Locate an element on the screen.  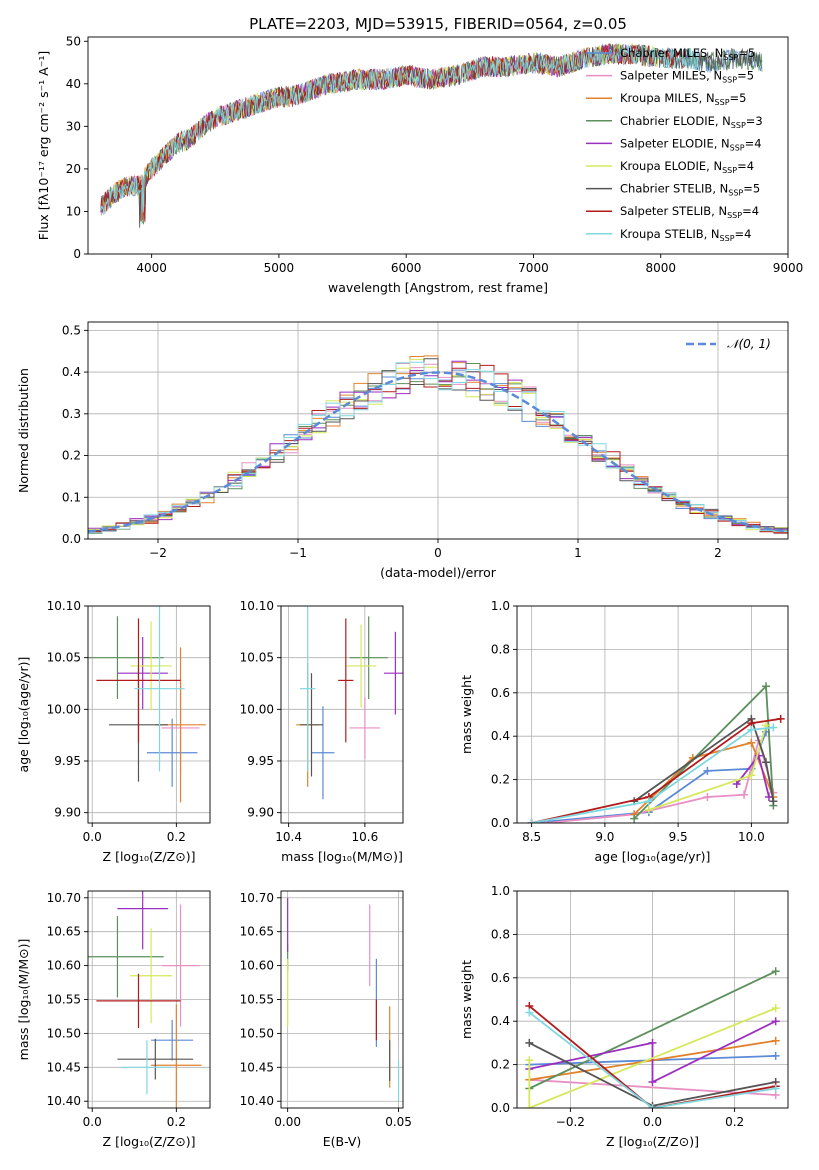
legend-label: Salpeter MILES, NSSP=5 is located at coordinates (687, 77).